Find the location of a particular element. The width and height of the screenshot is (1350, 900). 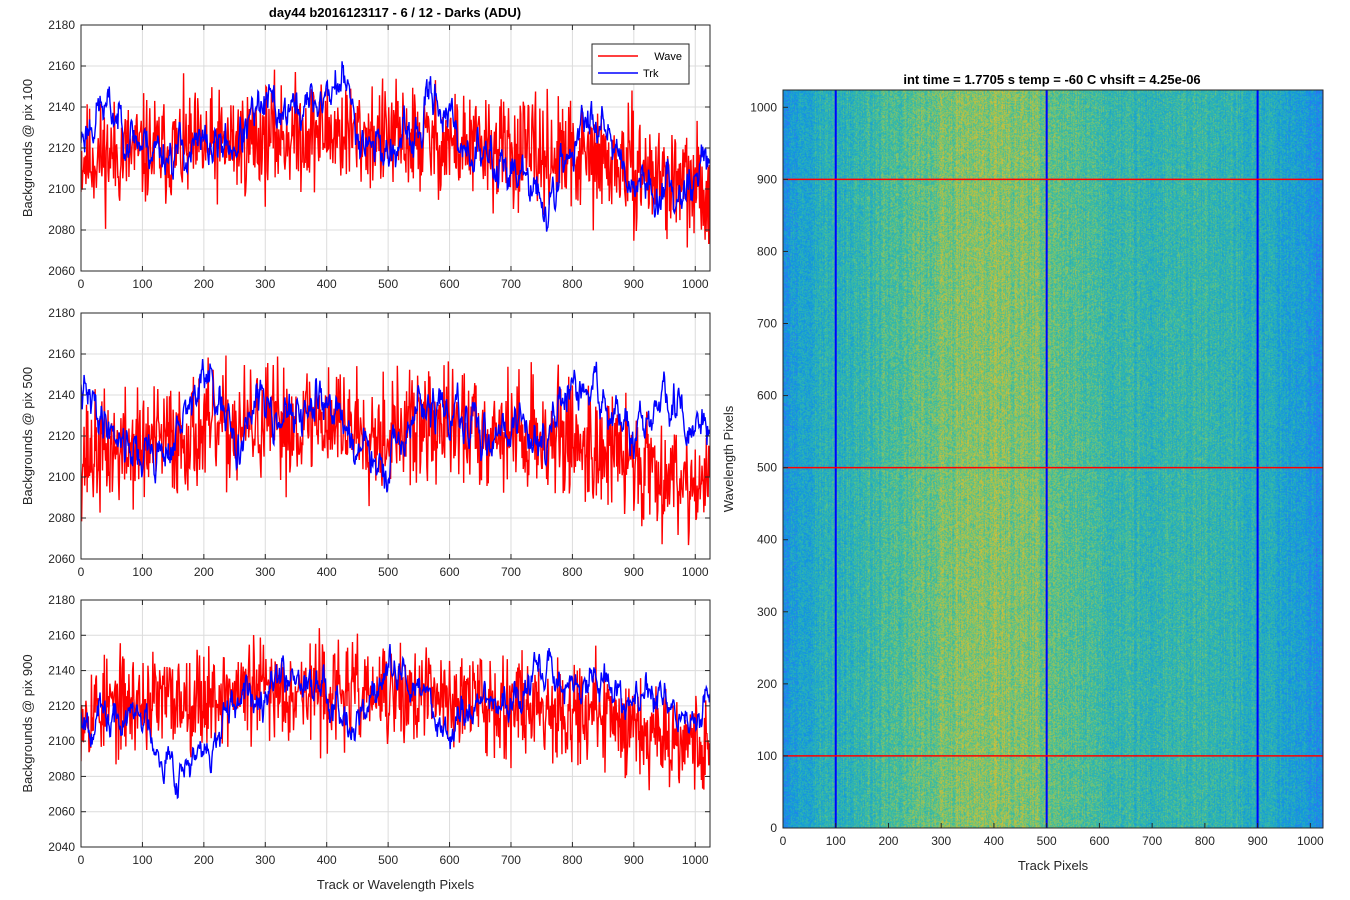

figure-title: day44 b2016123117 - 6 / 12 - Darks (ADU) is located at coordinates (395, 12).